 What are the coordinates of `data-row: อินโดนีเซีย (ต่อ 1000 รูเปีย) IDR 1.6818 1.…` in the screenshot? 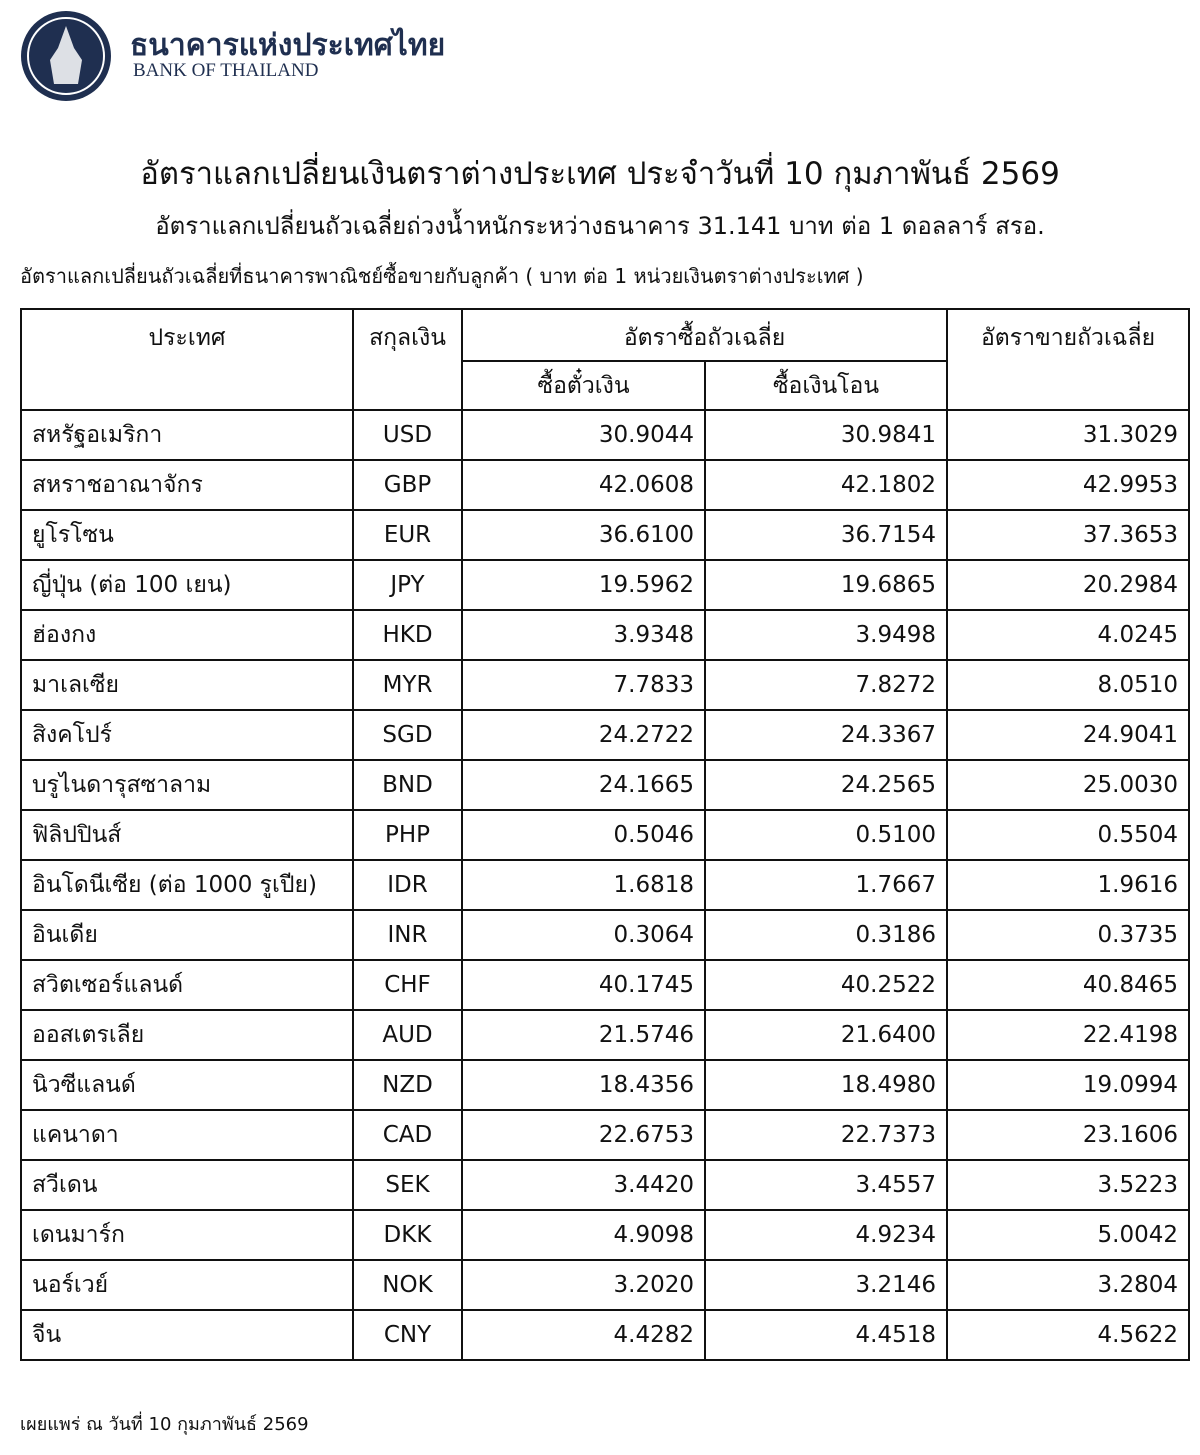 It's located at (605, 885).